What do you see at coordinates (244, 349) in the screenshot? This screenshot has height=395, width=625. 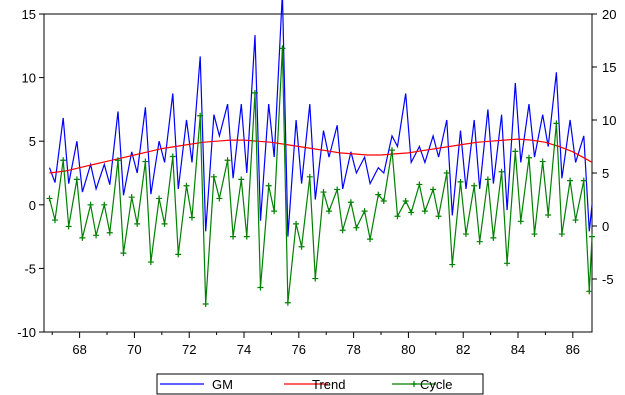 I see `x-tick-label: 74` at bounding box center [244, 349].